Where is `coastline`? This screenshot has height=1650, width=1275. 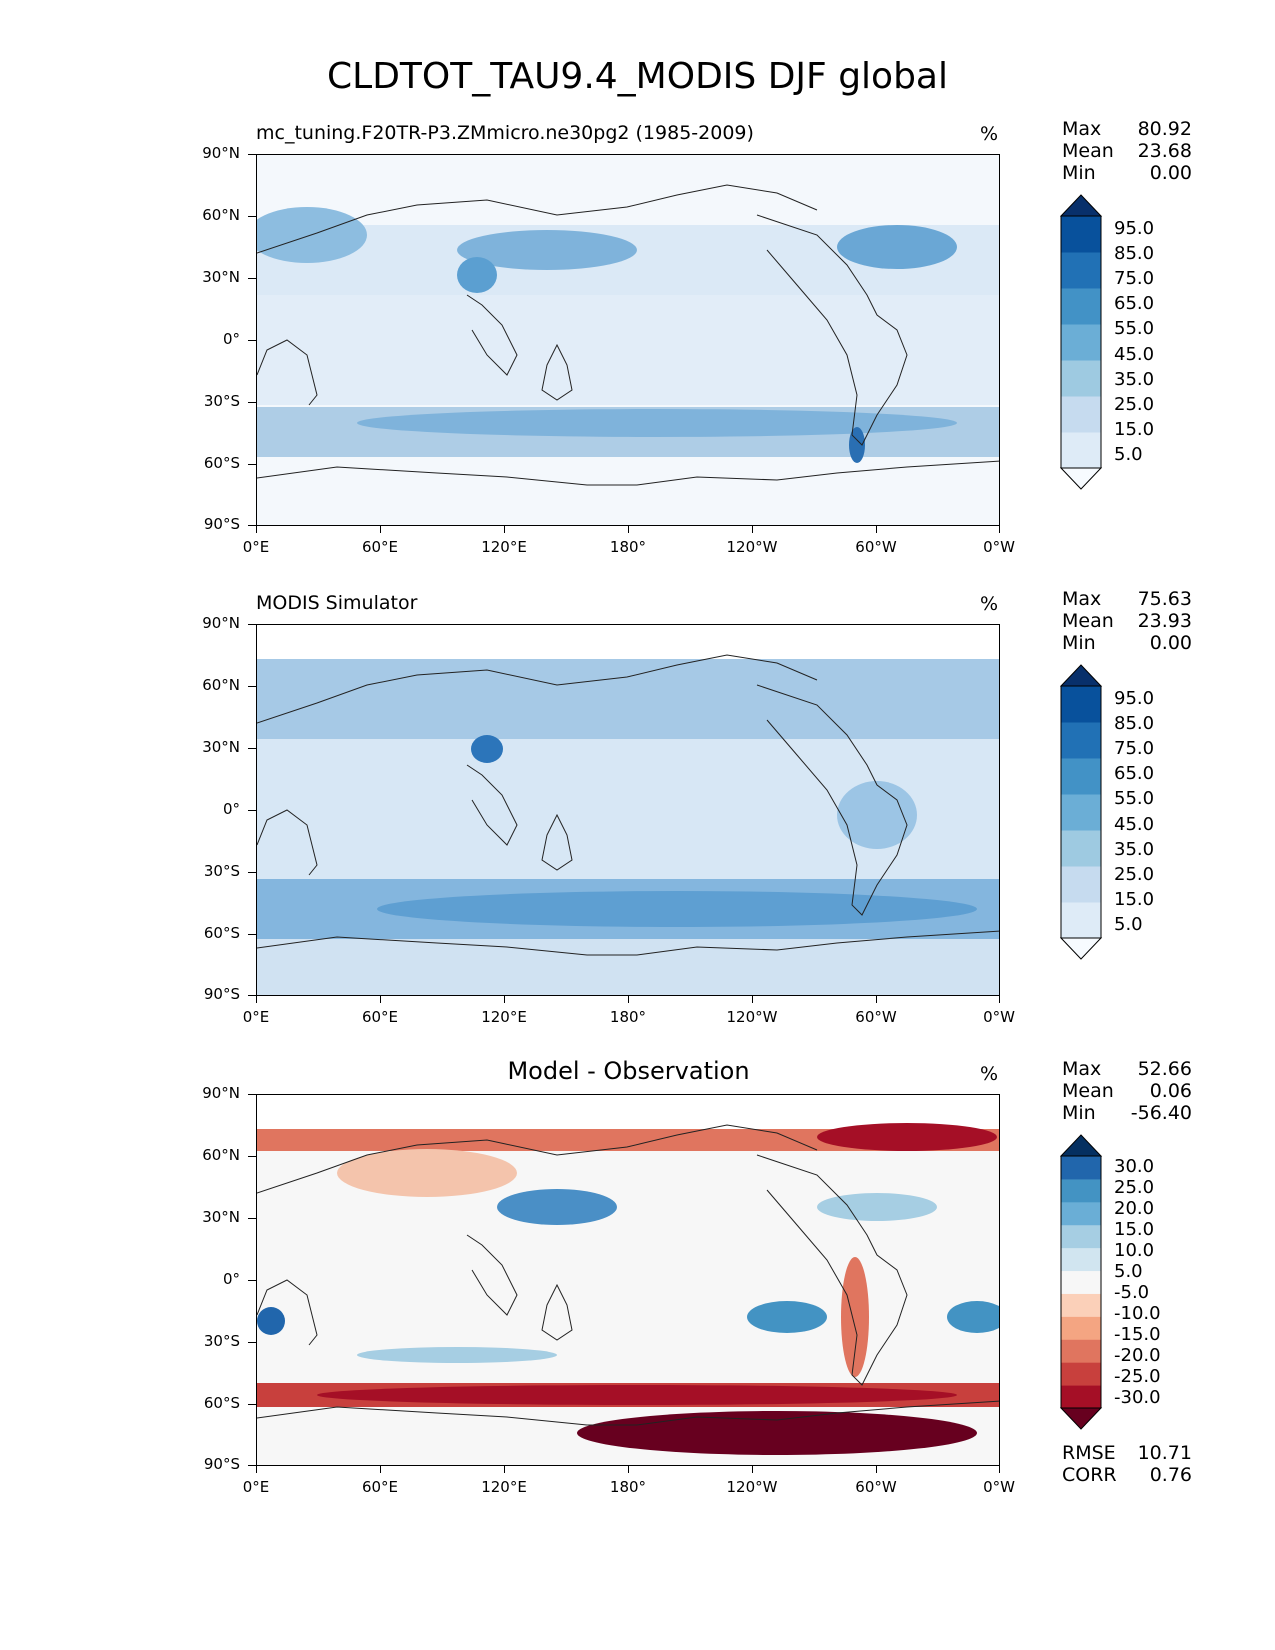
coastline is located at coordinates (628, 335).